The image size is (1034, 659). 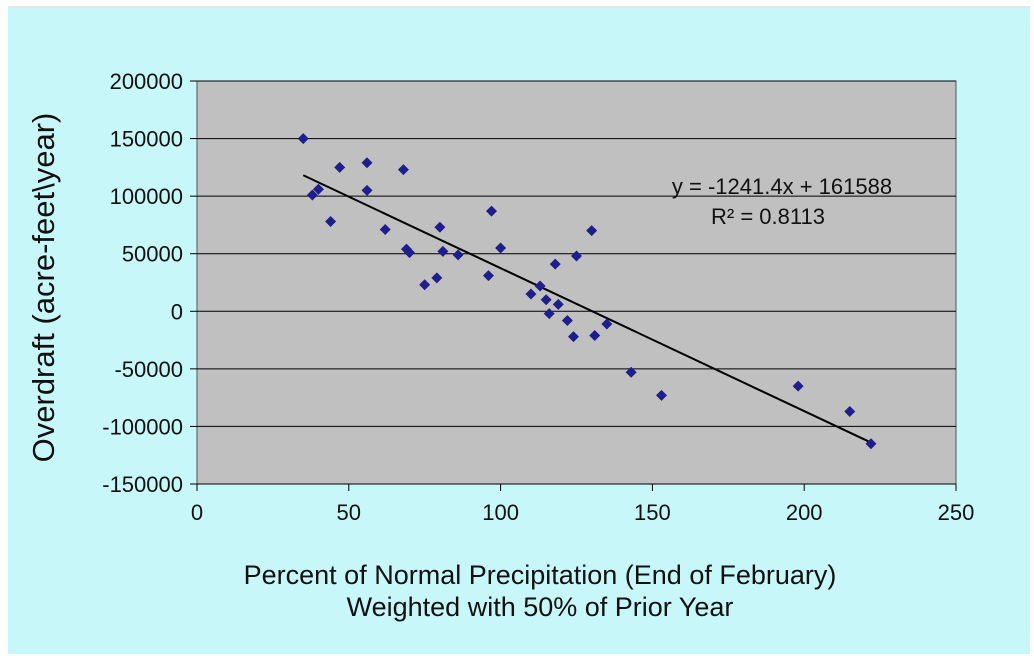 What do you see at coordinates (540, 607) in the screenshot?
I see `x-axis-label-line2: Weighted with 50% of Prior Year` at bounding box center [540, 607].